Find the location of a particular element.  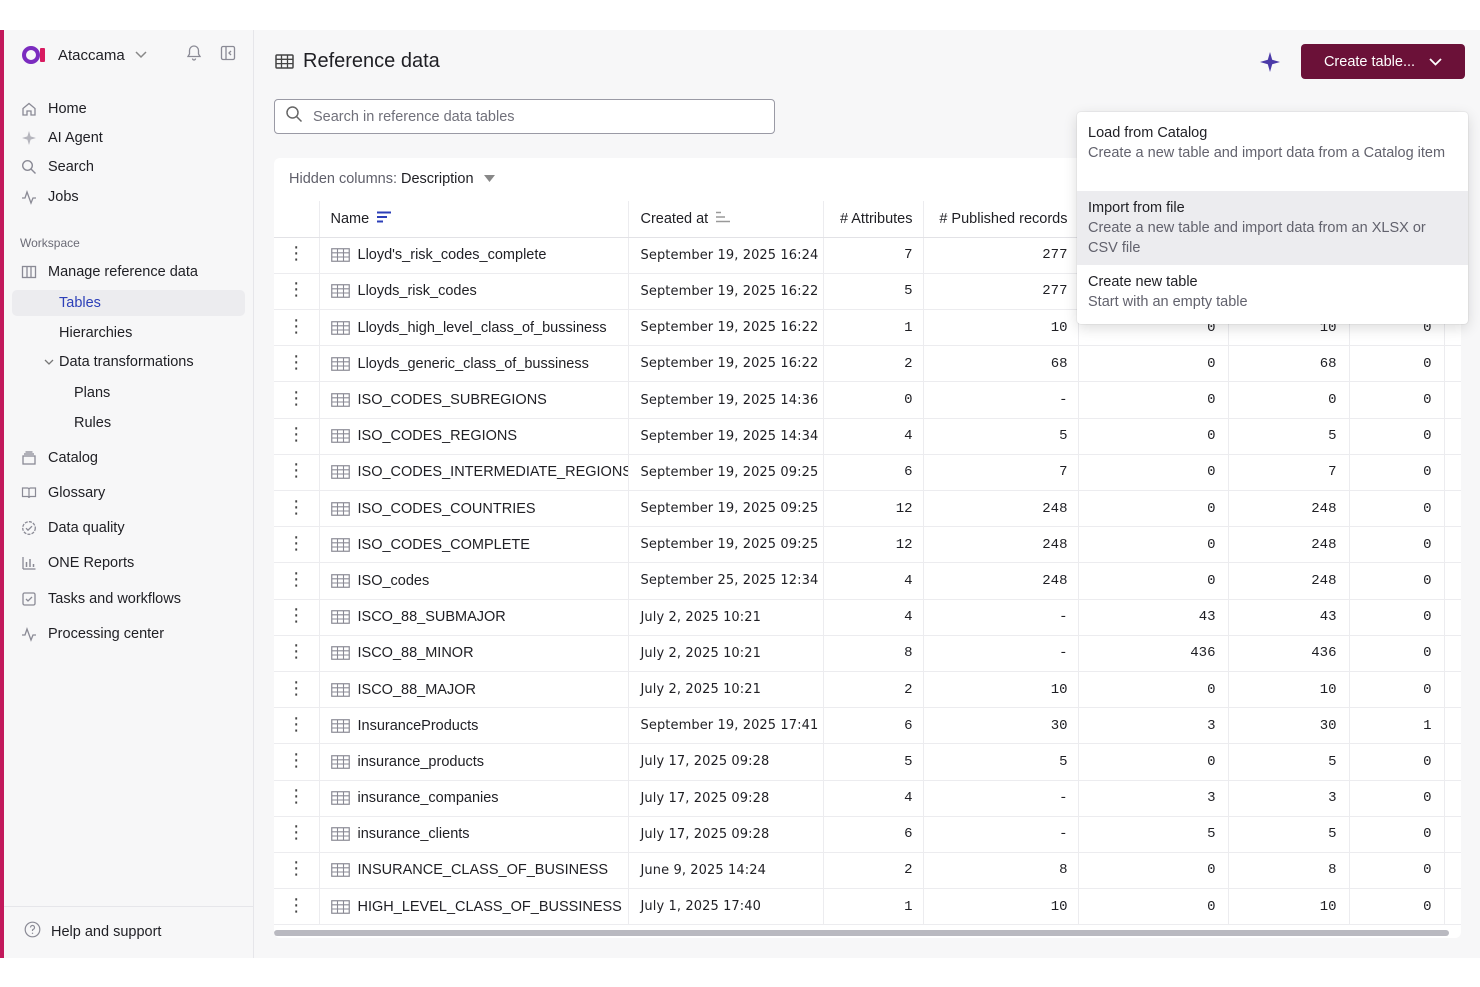

nav-ai-agent: AI Agent is located at coordinates (61, 138).